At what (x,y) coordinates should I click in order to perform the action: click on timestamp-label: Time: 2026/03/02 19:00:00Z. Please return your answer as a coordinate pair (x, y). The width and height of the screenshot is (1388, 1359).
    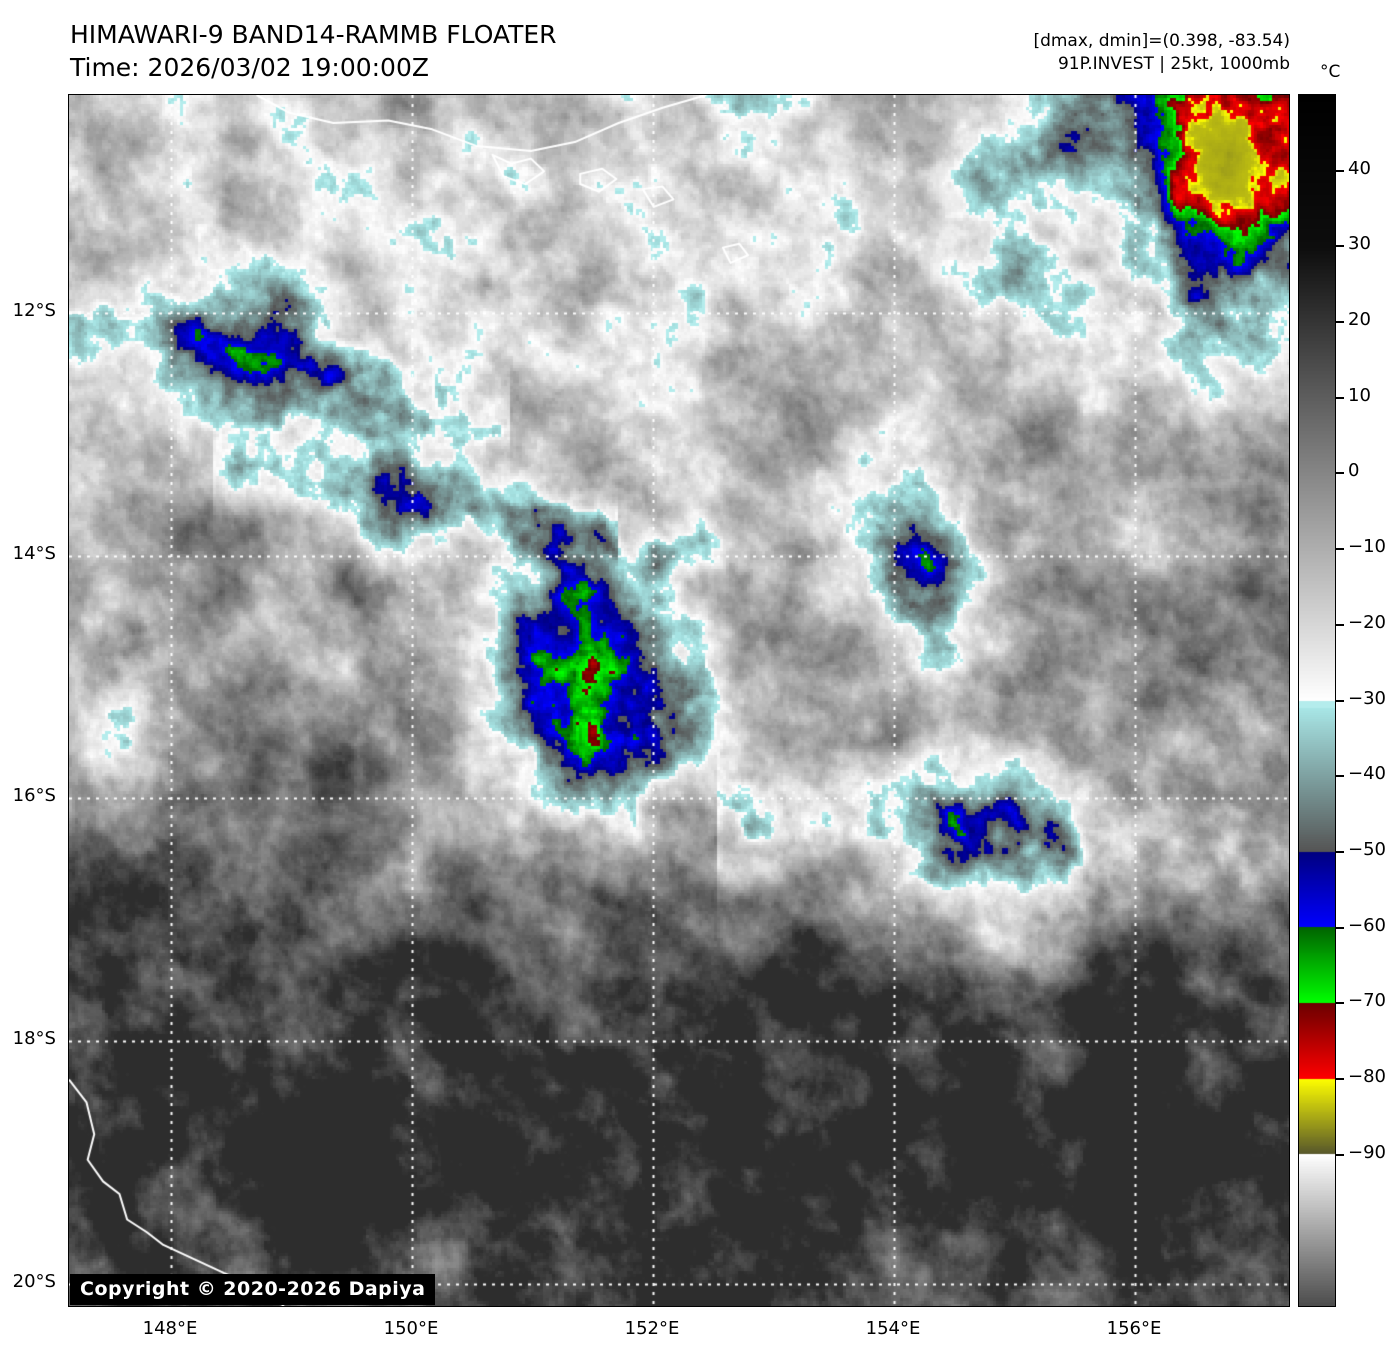
    Looking at the image, I should click on (249, 67).